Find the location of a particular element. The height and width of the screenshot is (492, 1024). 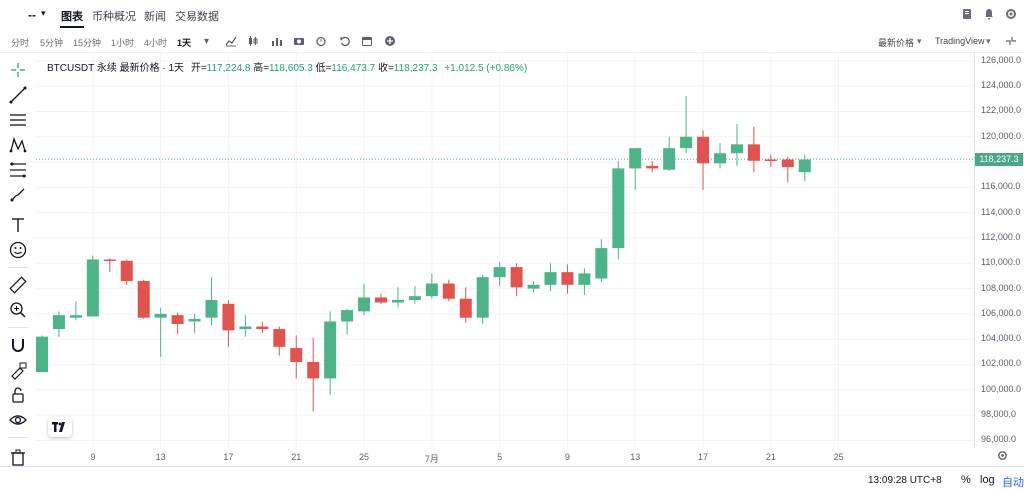

ruler-icon is located at coordinates (18, 285).